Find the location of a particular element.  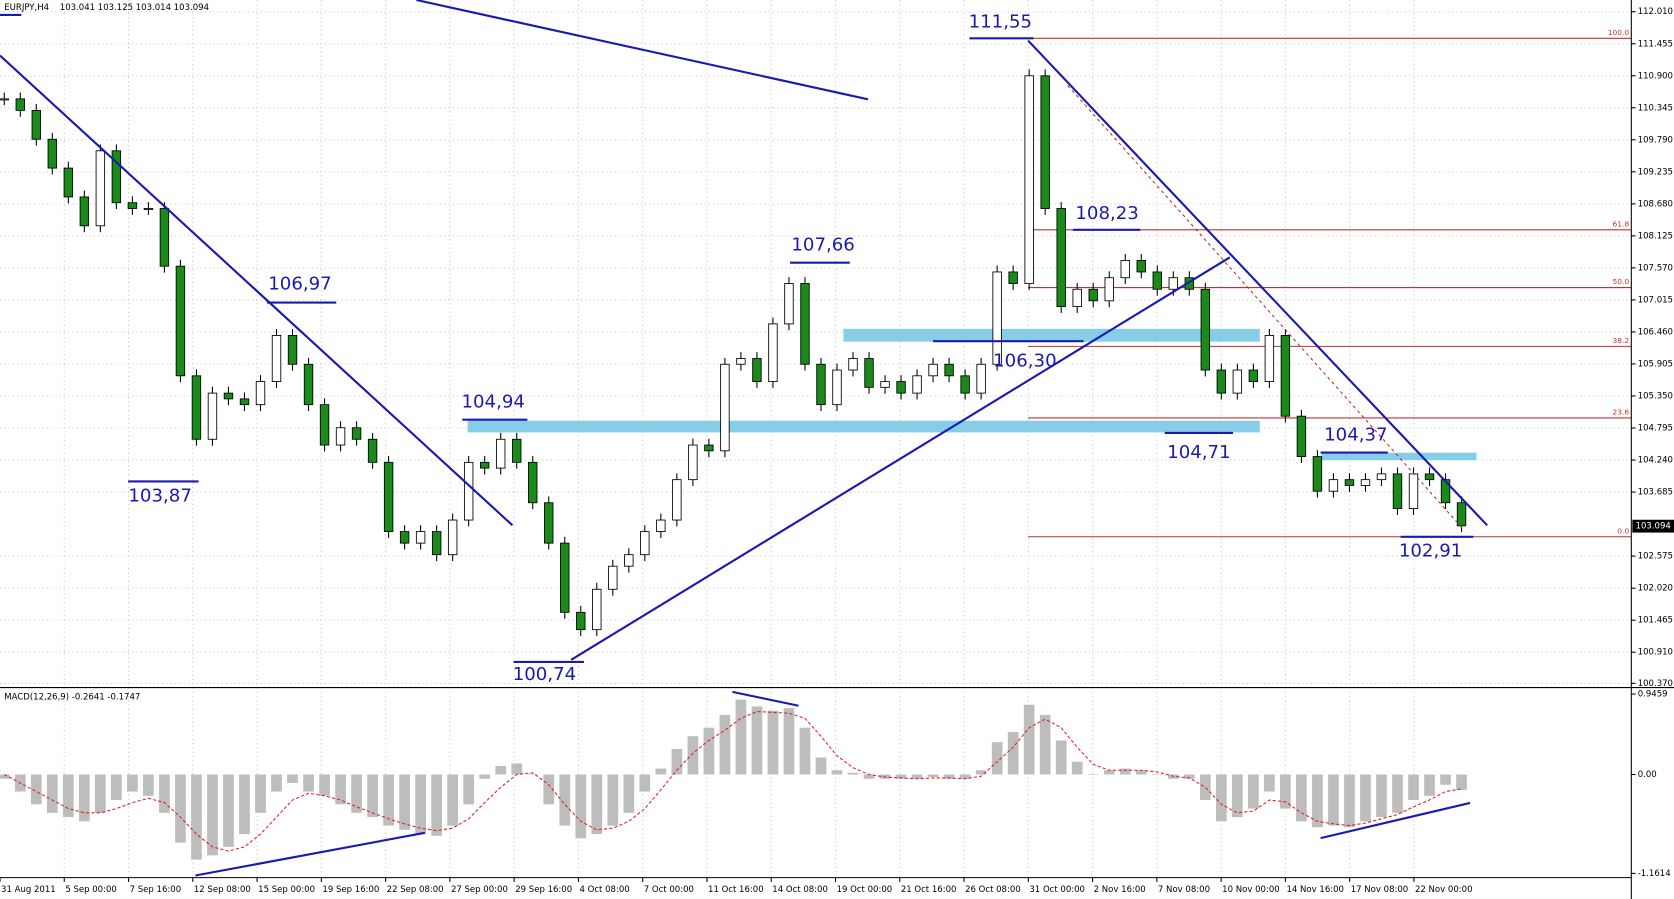

fib-label: 50.0 is located at coordinates (1621, 281).